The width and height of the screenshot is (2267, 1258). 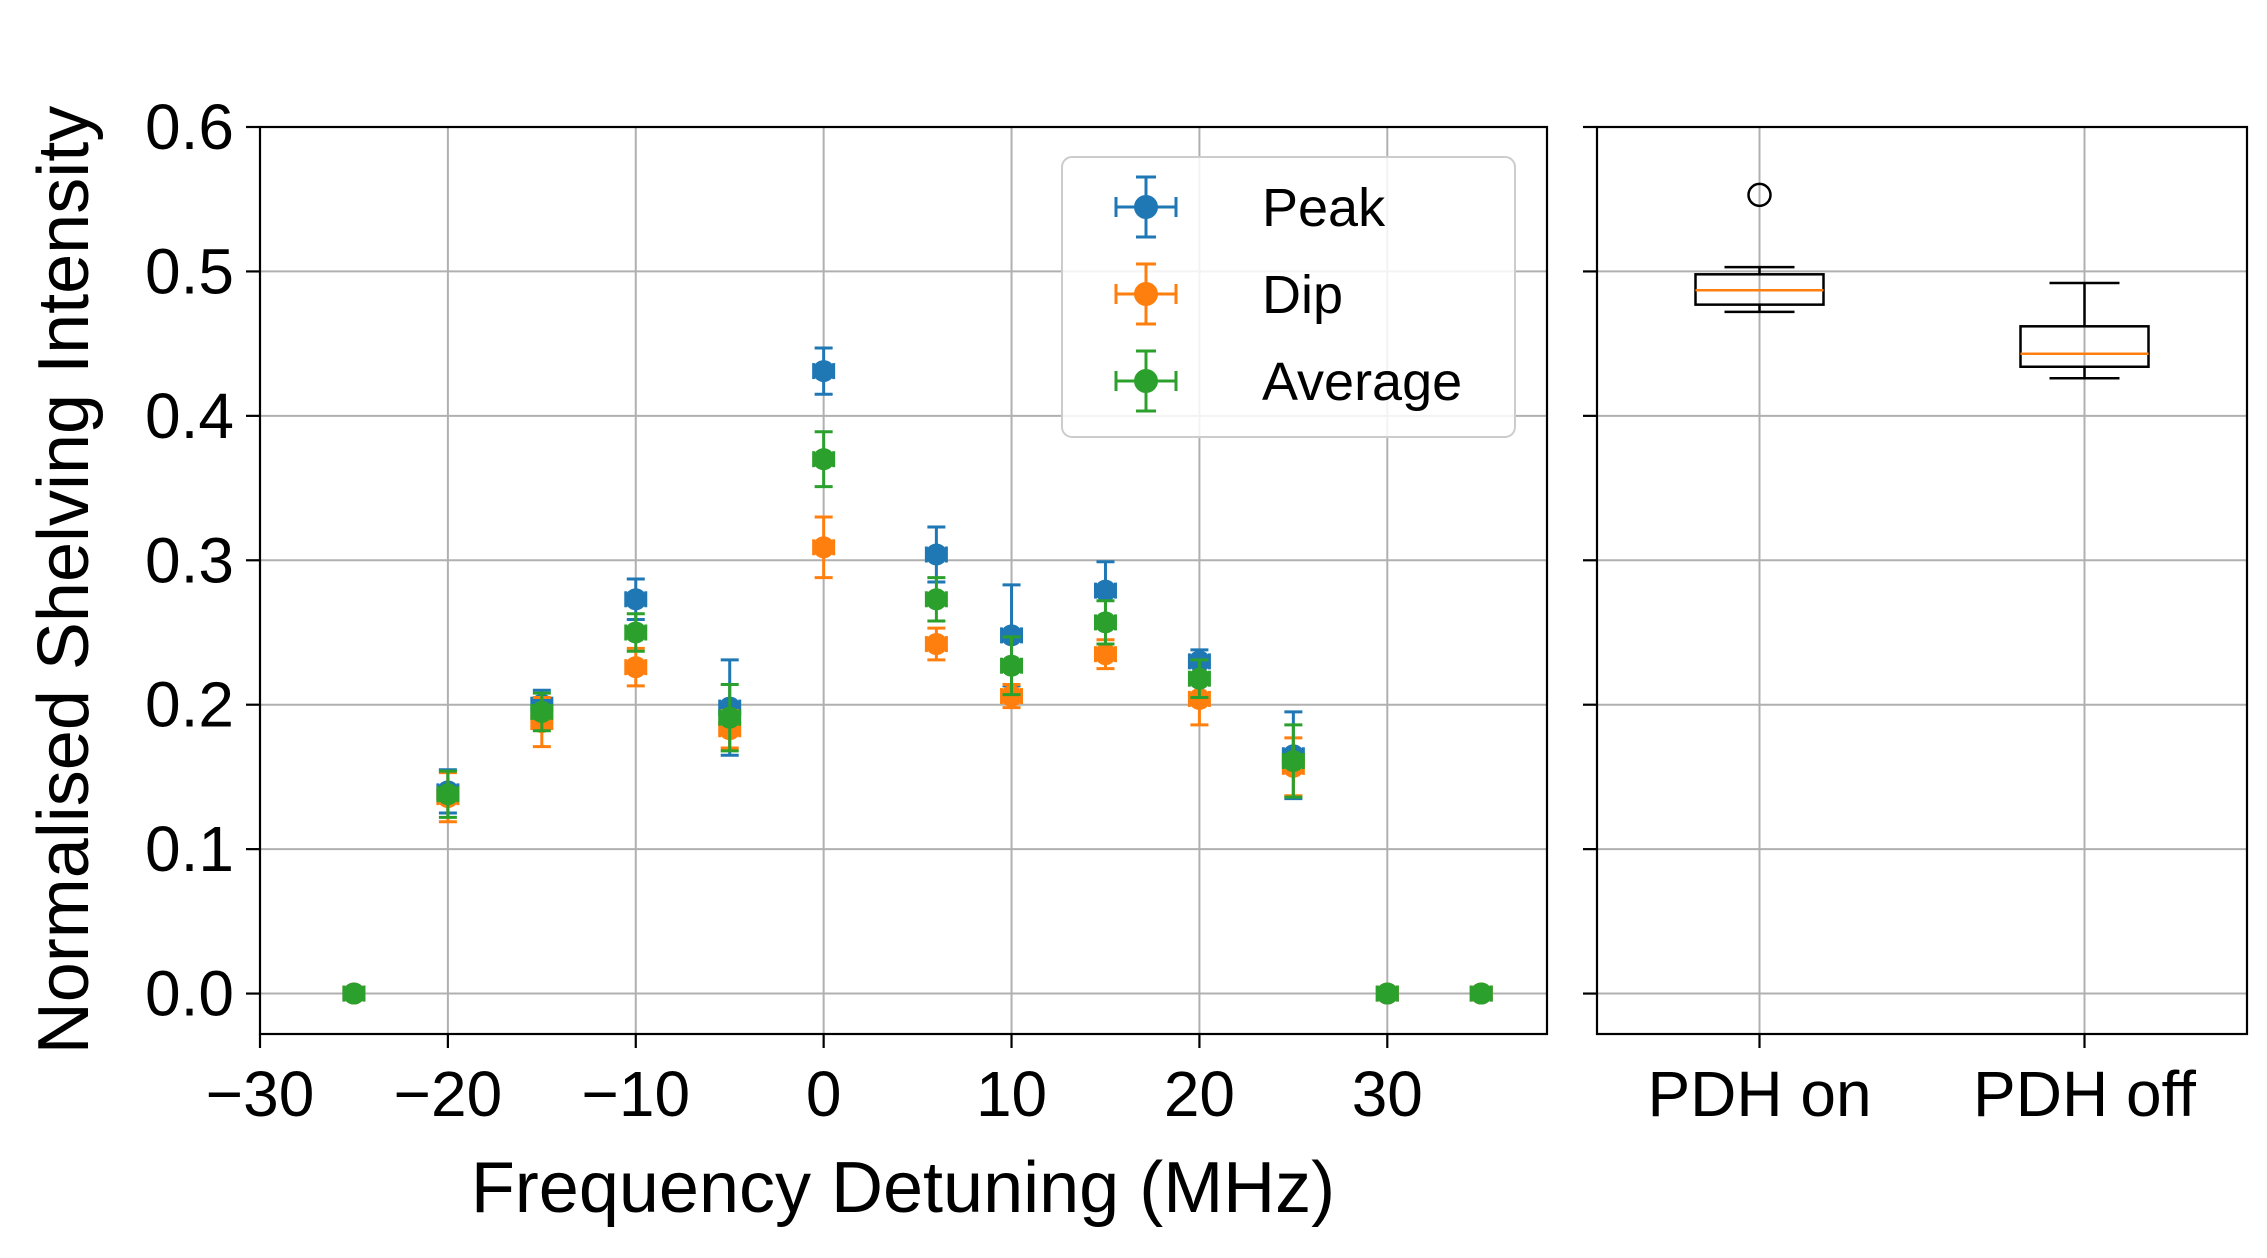 I want to click on y-tick-label: 0.1, so click(x=189, y=849).